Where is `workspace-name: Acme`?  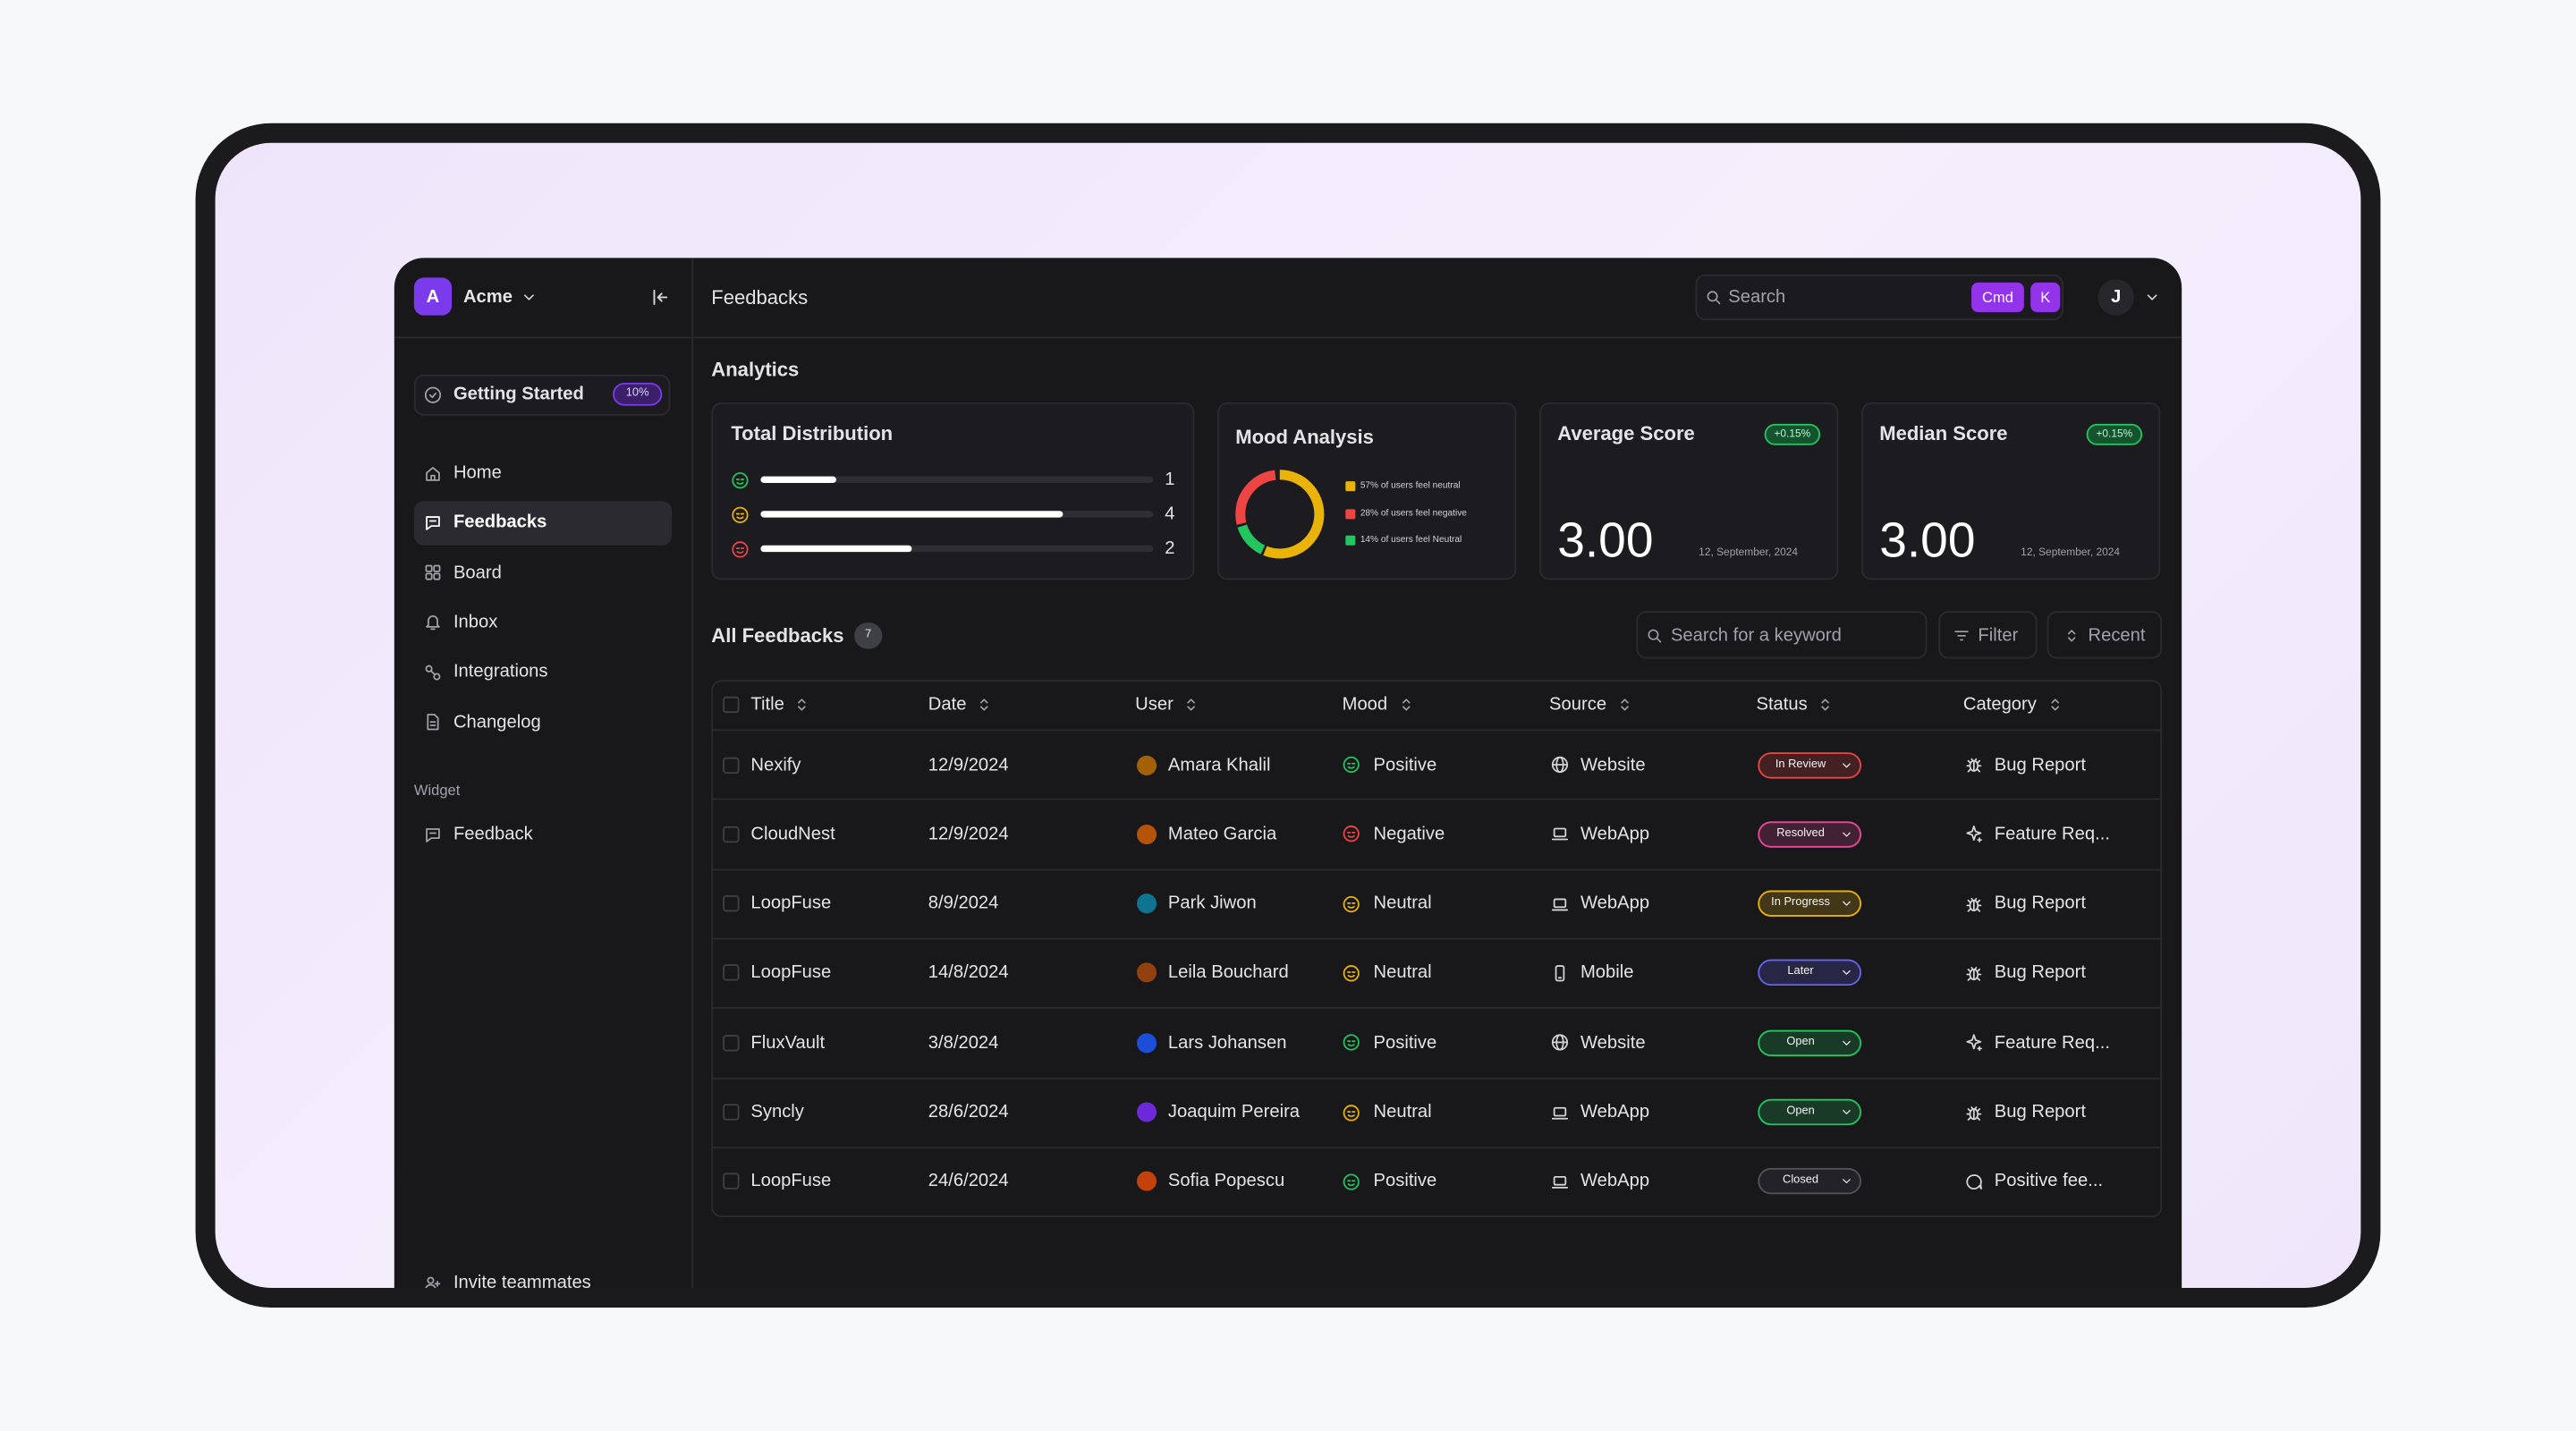
workspace-name: Acme is located at coordinates (487, 298).